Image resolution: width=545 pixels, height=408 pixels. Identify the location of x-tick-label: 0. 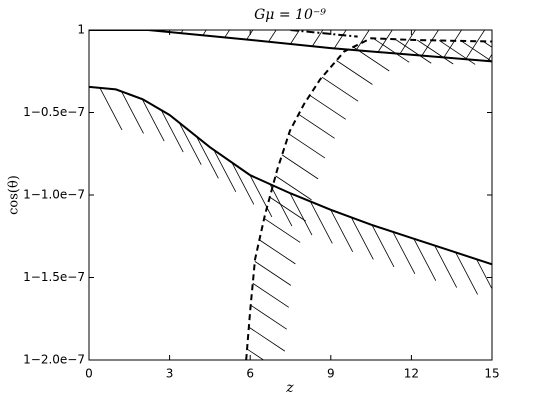
(89, 374).